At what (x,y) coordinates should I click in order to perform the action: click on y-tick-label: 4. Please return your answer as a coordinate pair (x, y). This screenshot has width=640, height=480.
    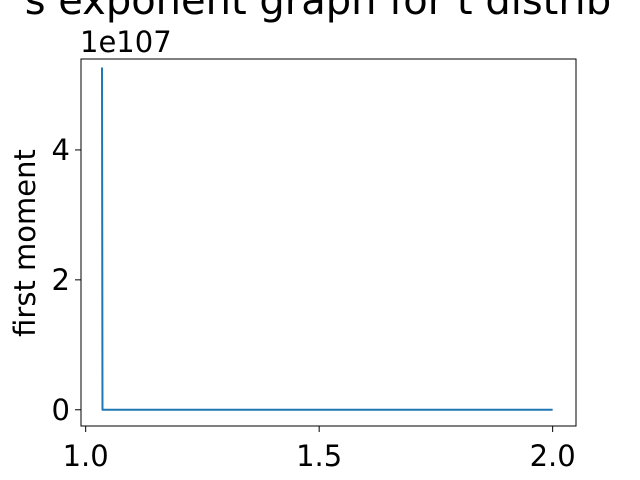
    Looking at the image, I should click on (61, 150).